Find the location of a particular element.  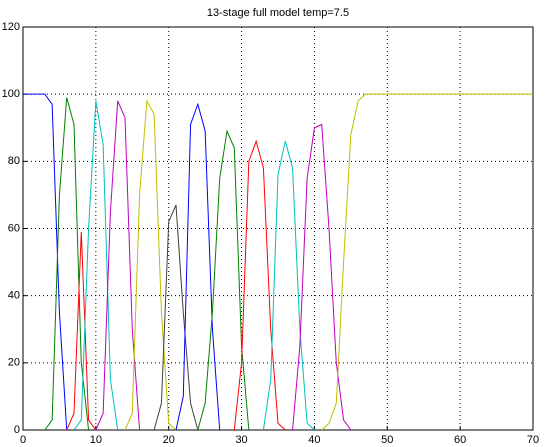

x-tick-label: 20 is located at coordinates (169, 440).